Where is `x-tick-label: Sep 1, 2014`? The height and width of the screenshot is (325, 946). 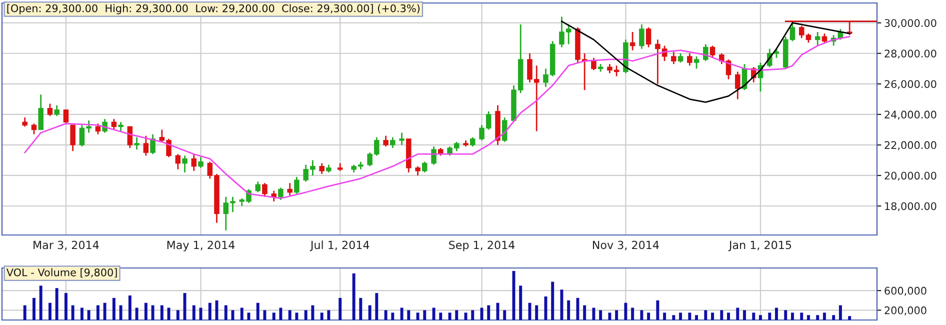
x-tick-label: Sep 1, 2014 is located at coordinates (482, 246).